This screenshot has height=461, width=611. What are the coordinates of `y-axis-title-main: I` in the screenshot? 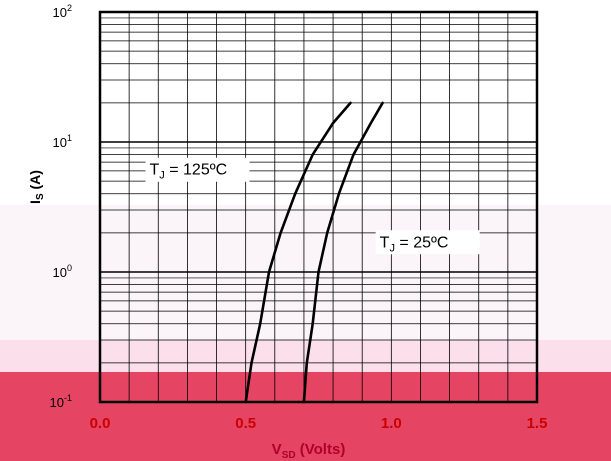 It's located at (35, 202).